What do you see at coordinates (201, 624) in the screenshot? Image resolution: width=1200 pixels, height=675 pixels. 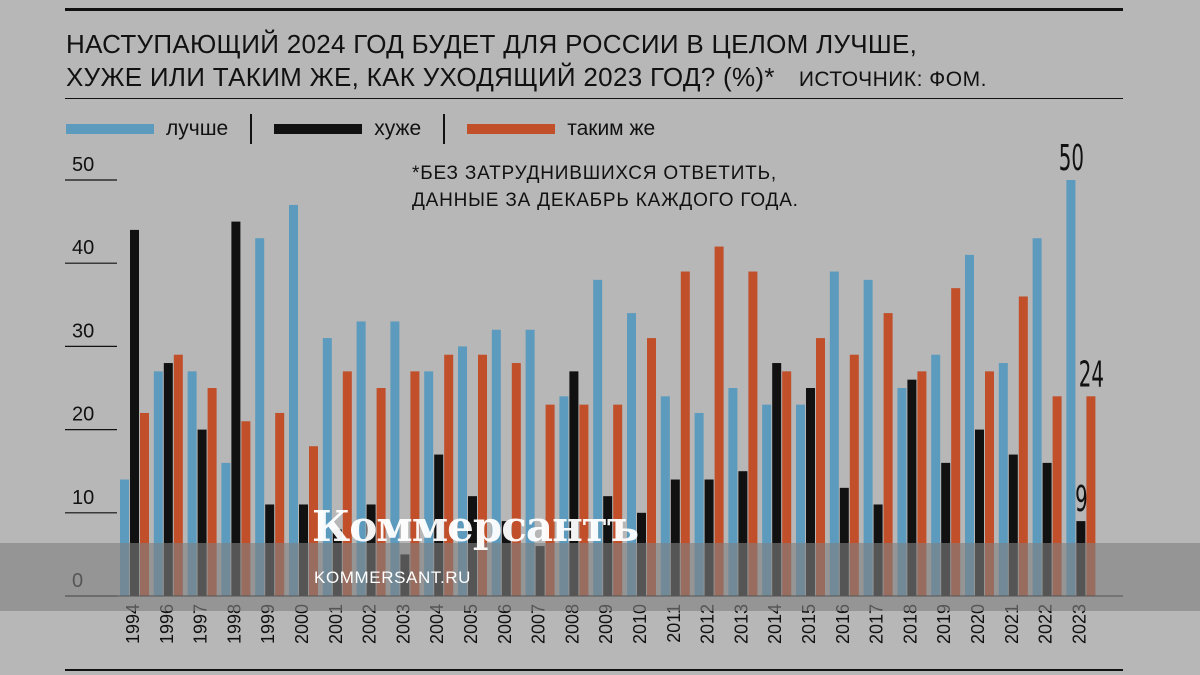 I see `x-tick-label: 1997` at bounding box center [201, 624].